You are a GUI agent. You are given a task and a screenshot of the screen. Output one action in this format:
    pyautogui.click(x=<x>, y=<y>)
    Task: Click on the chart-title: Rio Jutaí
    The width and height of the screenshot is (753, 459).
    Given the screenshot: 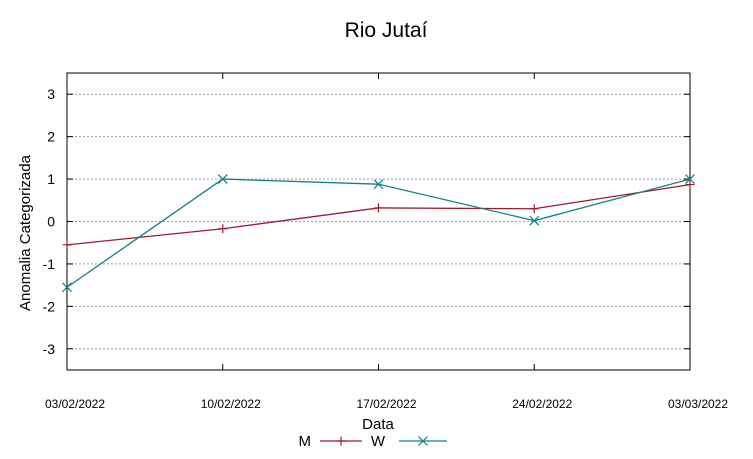 What is the action you would take?
    pyautogui.click(x=386, y=30)
    